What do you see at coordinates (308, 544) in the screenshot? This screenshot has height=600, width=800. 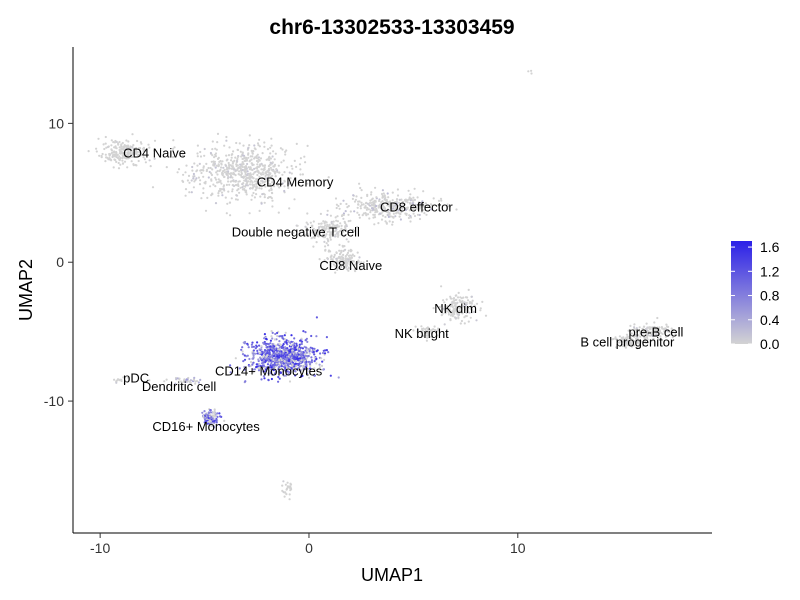 I see `x-axis-ticks: -10 0 10` at bounding box center [308, 544].